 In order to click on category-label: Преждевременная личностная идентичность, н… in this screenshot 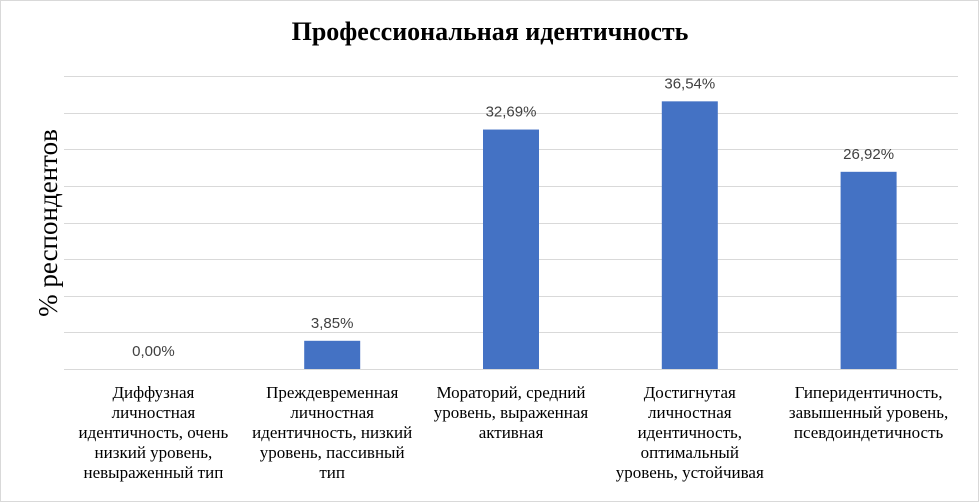, I will do `click(332, 432)`.